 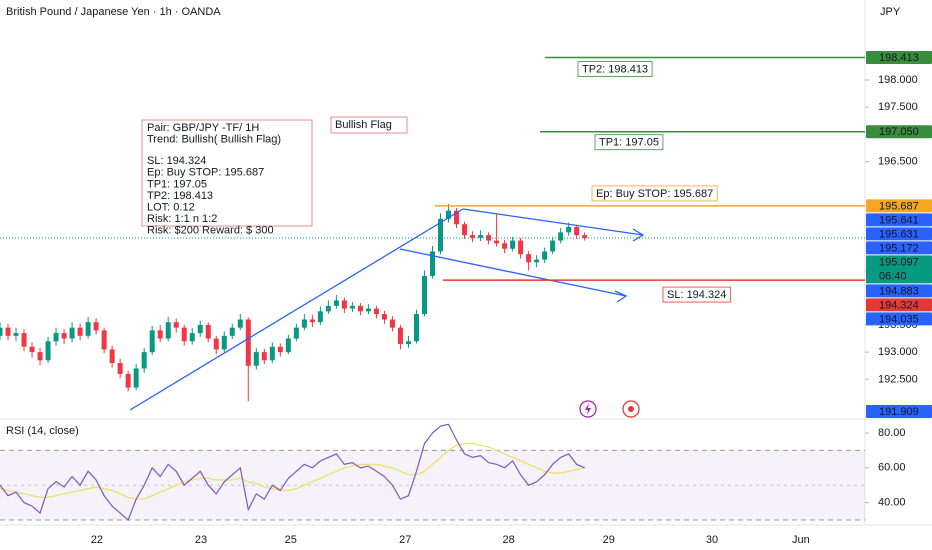 I want to click on x-tick-label: 28, so click(x=508, y=540).